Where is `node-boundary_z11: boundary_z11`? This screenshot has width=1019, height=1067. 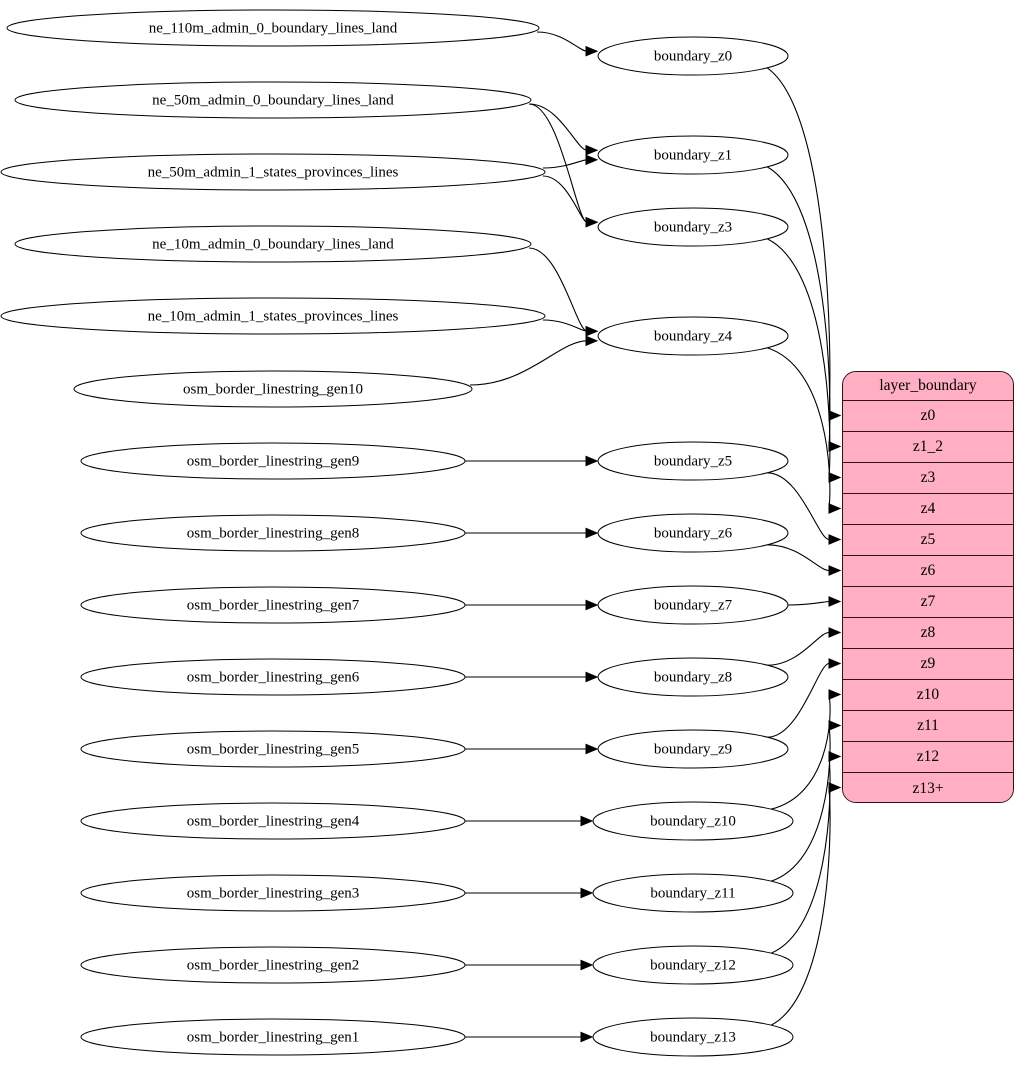
node-boundary_z11: boundary_z11 is located at coordinates (693, 893).